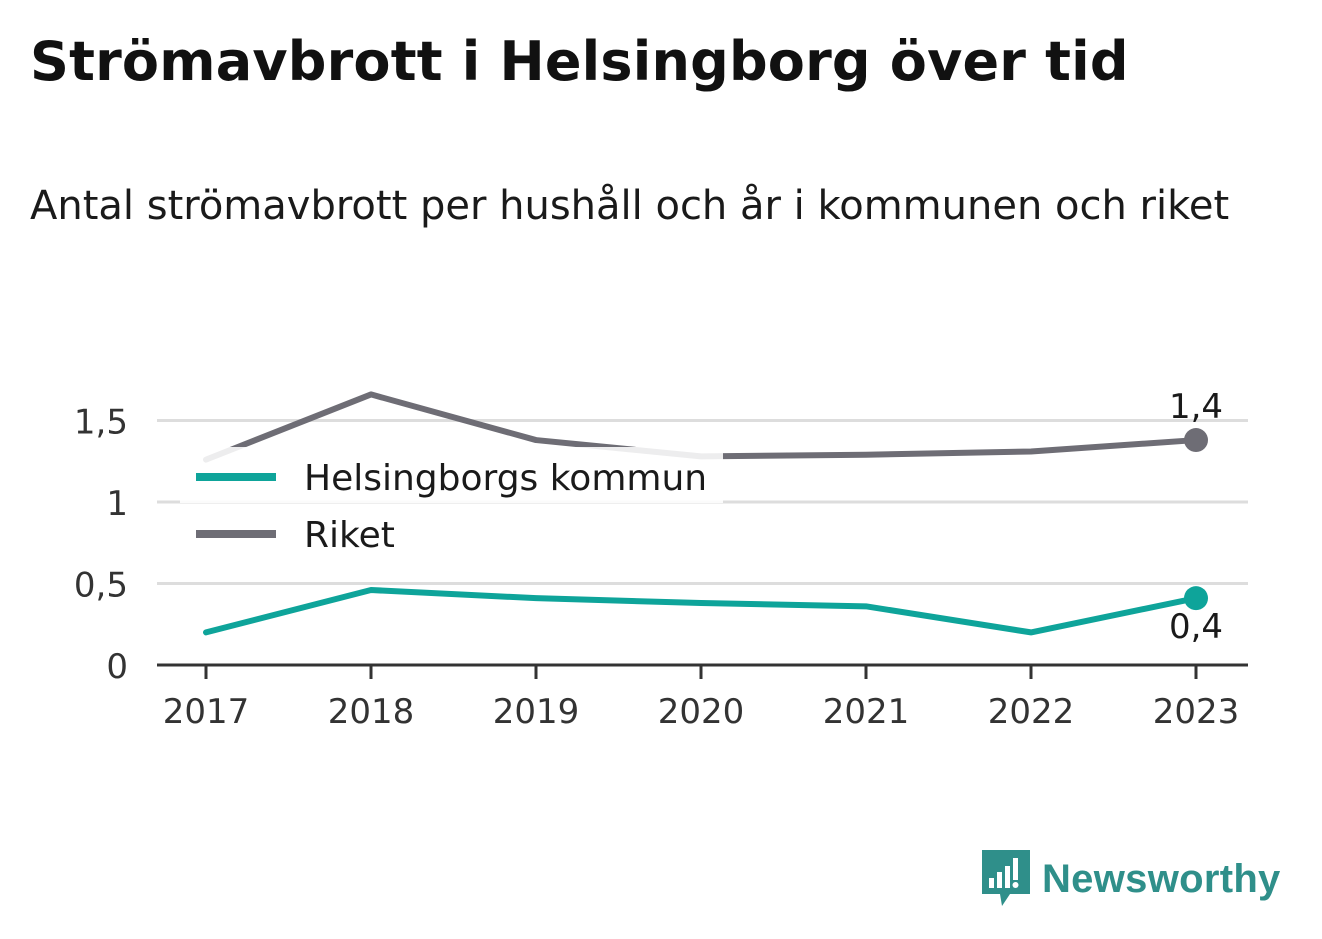 The image size is (1322, 939). What do you see at coordinates (371, 712) in the screenshot?
I see `x-tick-label: 2018` at bounding box center [371, 712].